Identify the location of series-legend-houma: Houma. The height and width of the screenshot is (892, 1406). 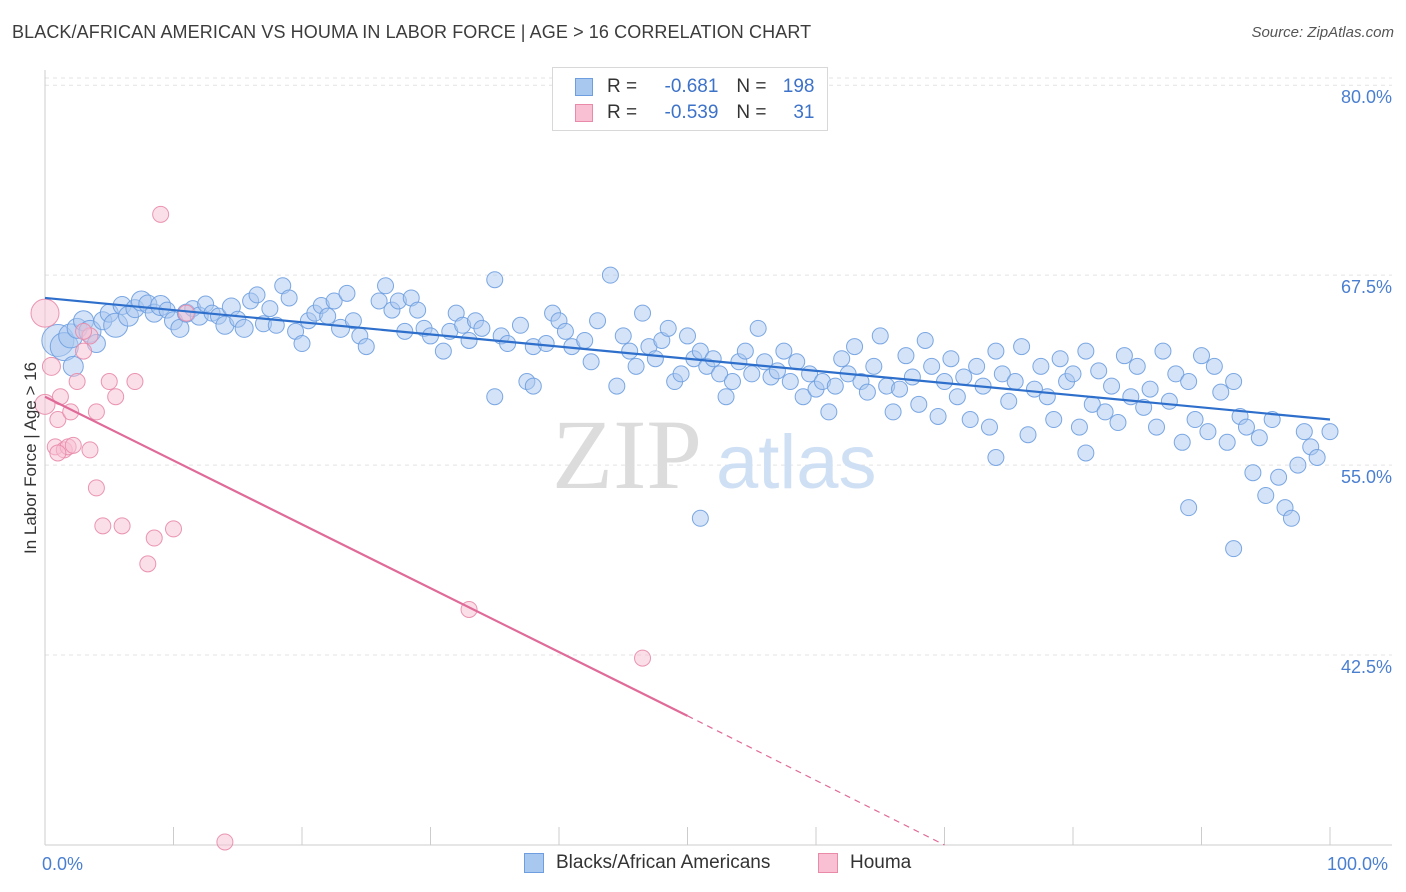
(864, 863).